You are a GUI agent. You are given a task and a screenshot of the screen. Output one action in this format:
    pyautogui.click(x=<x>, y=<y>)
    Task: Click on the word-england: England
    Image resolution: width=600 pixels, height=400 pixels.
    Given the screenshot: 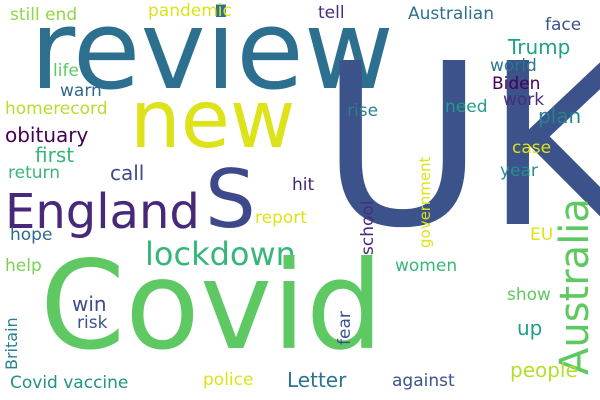 What is the action you would take?
    pyautogui.click(x=102, y=212)
    